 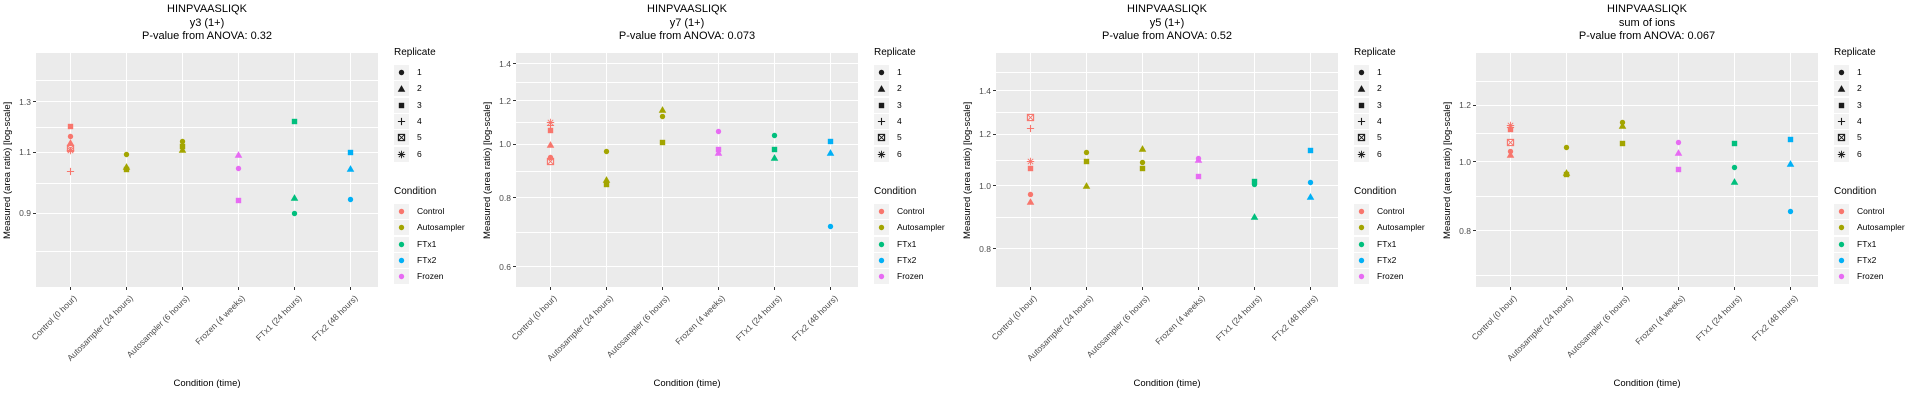 What do you see at coordinates (1494, 318) in the screenshot?
I see `x-tick-label: Control (0 hour)` at bounding box center [1494, 318].